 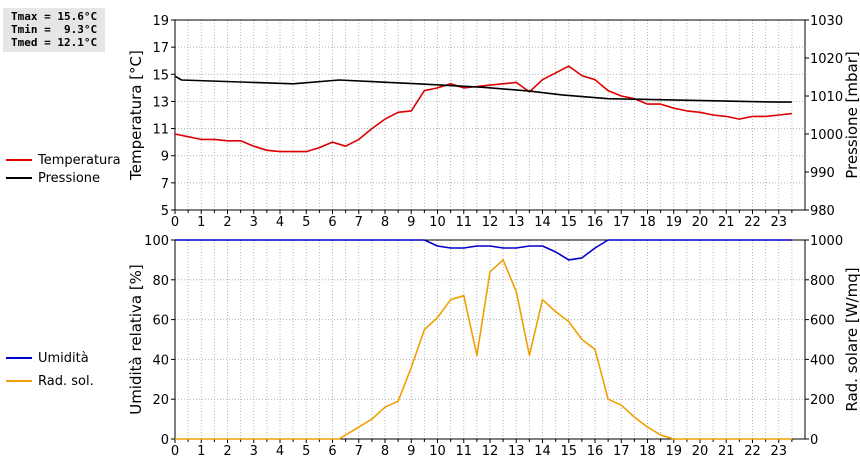 I want to click on stats-tmed: Tmed = 12.1°C, so click(x=54, y=42).